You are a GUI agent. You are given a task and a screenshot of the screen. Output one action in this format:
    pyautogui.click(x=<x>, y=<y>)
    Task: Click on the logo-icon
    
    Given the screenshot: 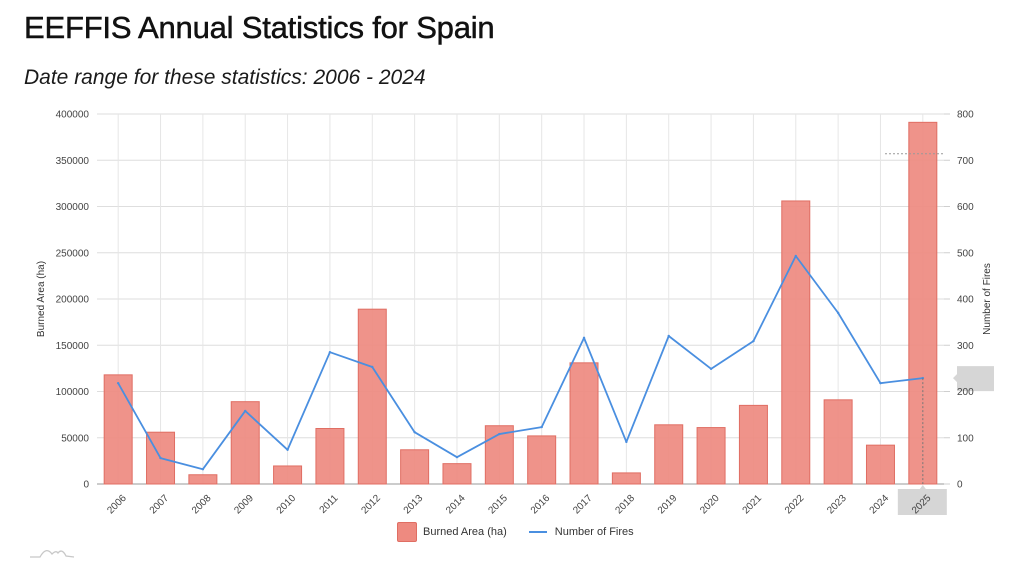 What is the action you would take?
    pyautogui.click(x=52, y=554)
    